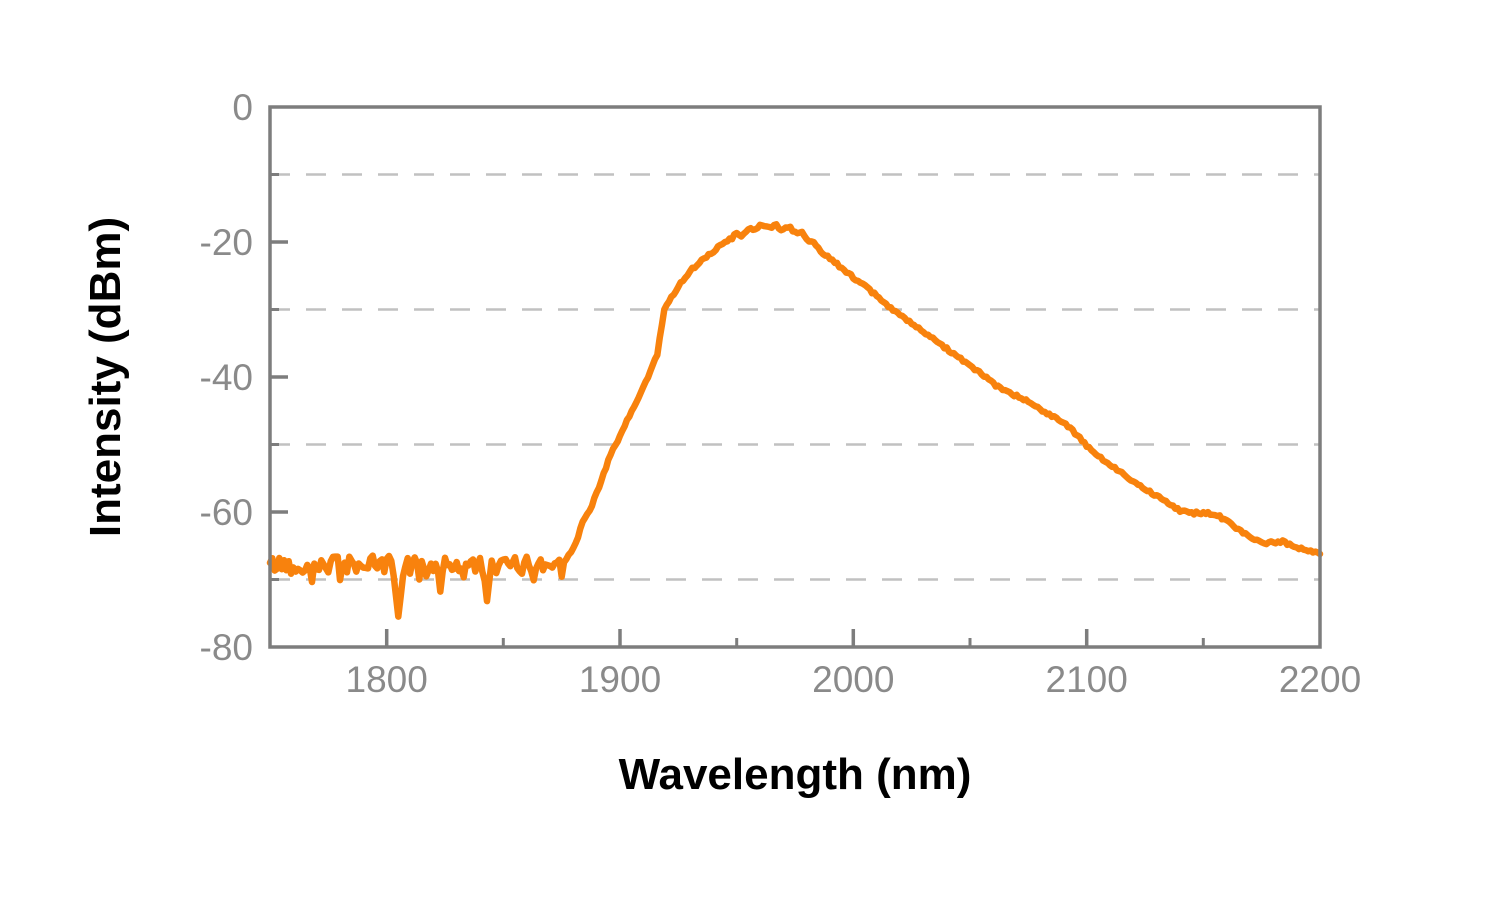 This screenshot has width=1500, height=900. Describe the element at coordinates (387, 679) in the screenshot. I see `x-tick-label: 1800` at that location.